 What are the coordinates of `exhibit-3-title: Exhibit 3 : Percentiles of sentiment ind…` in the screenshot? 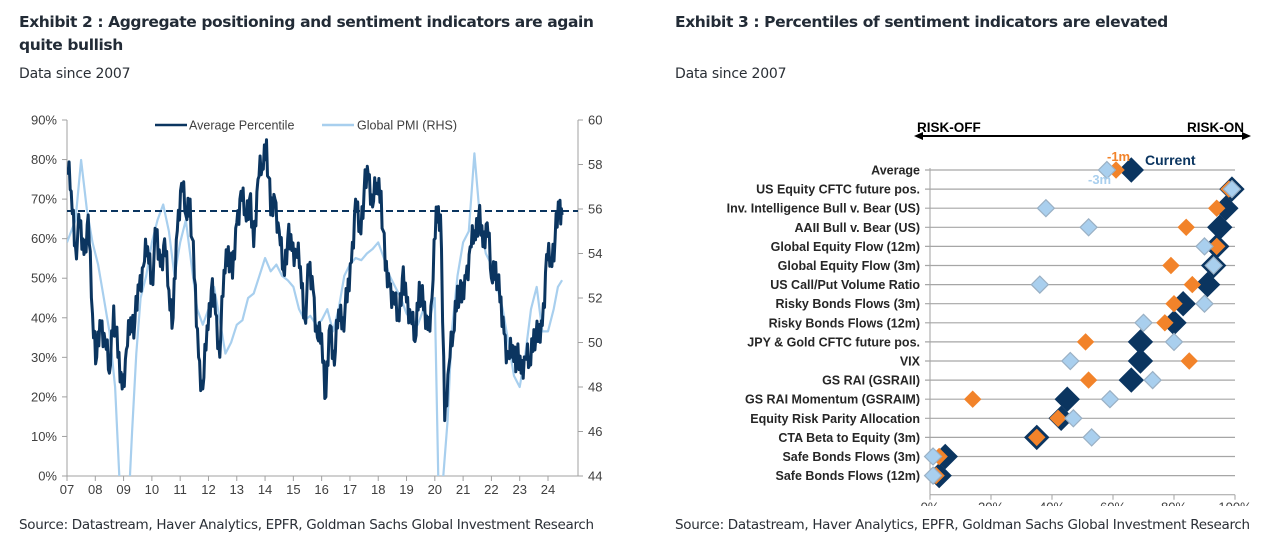 It's located at (921, 22).